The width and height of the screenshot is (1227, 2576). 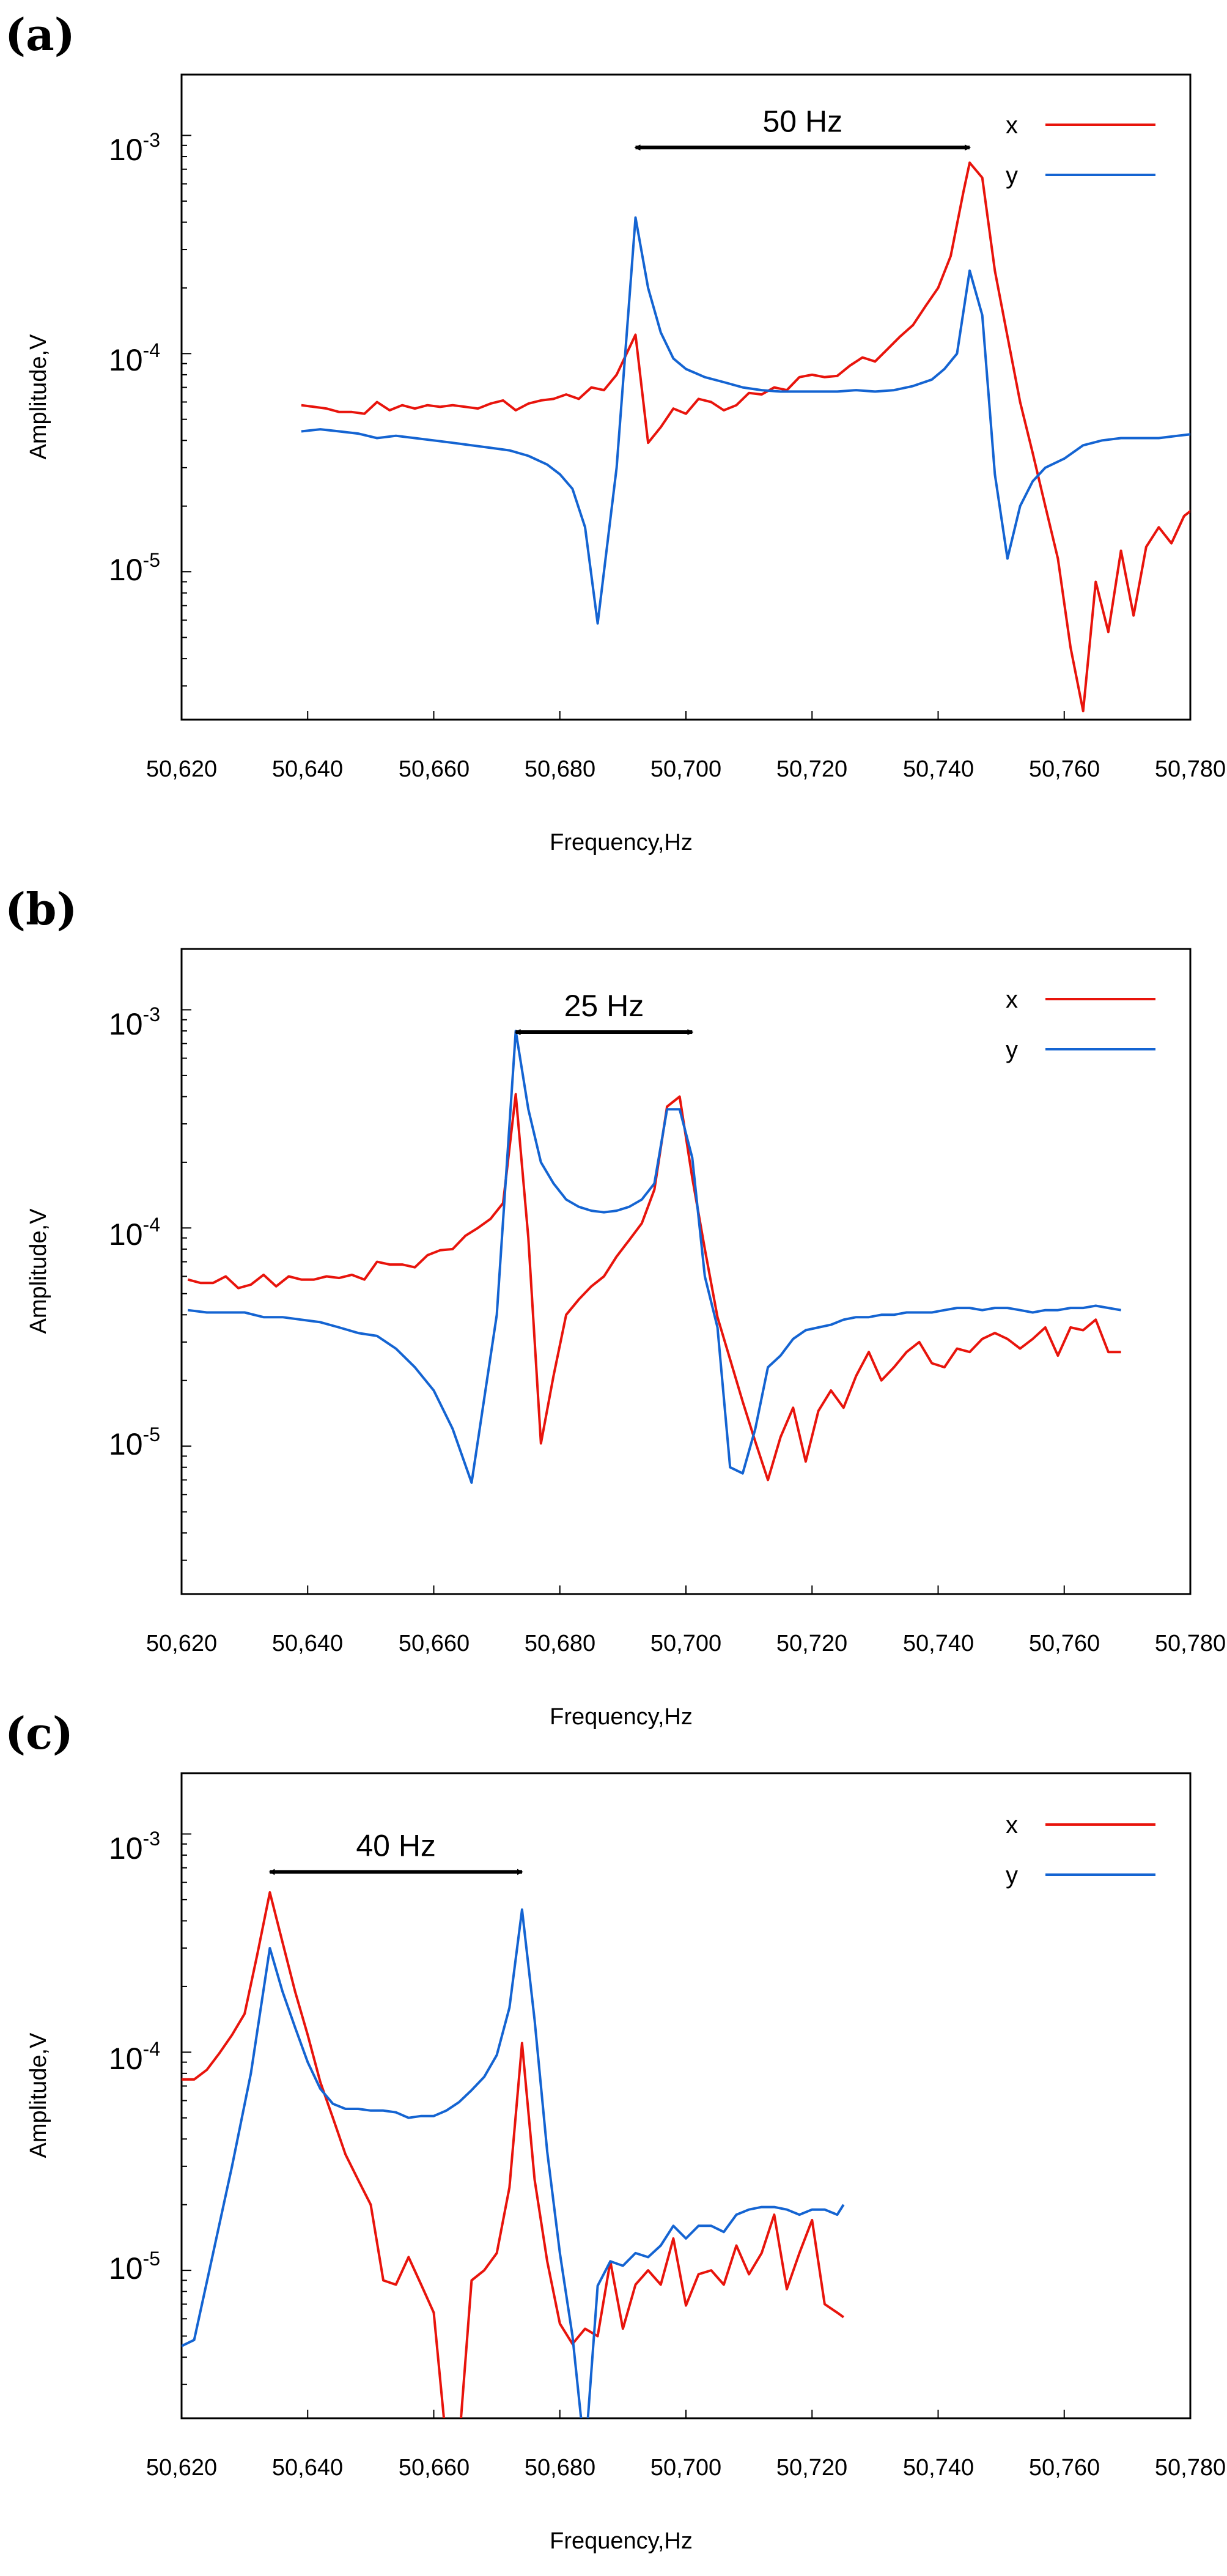 What do you see at coordinates (40, 35) in the screenshot?
I see `panel-label: (a)` at bounding box center [40, 35].